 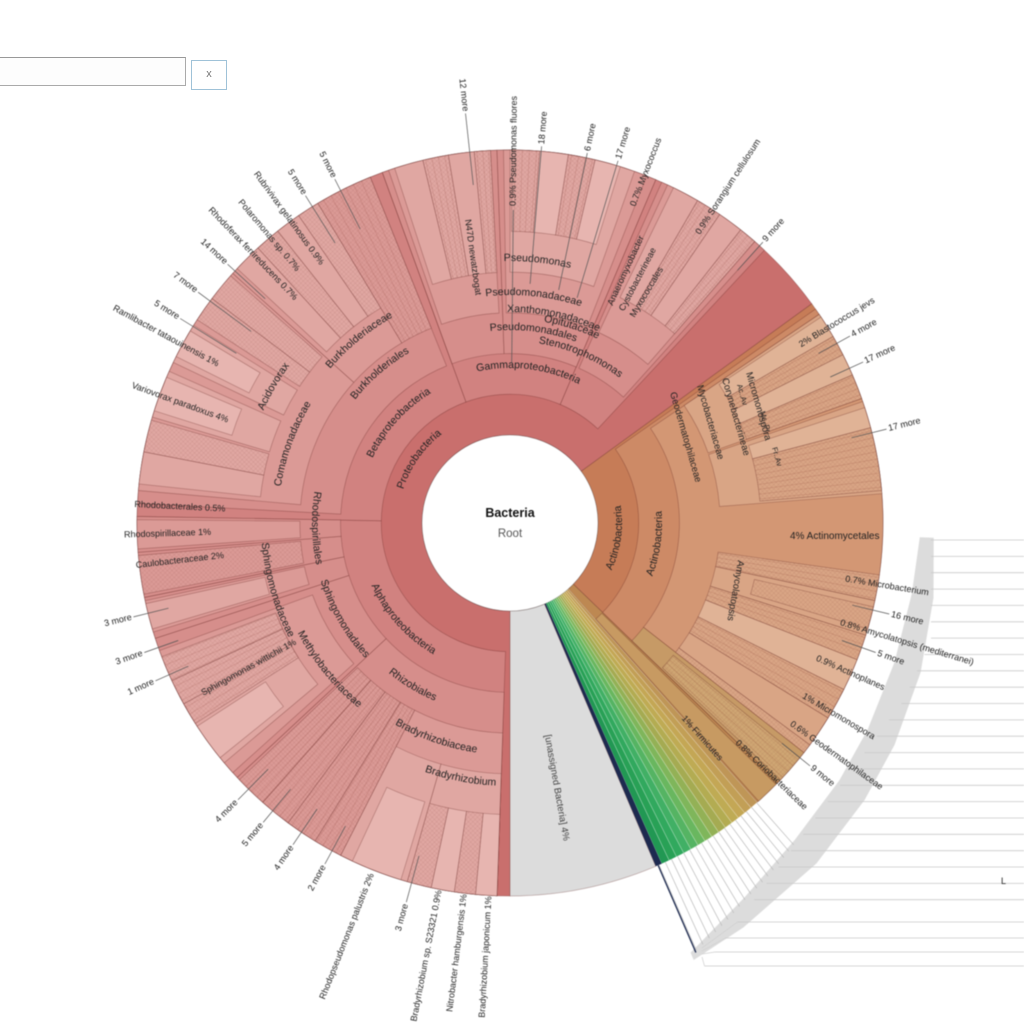 I want to click on svg-text: 0.9% Pseudomonas fluores, so click(x=513, y=150).